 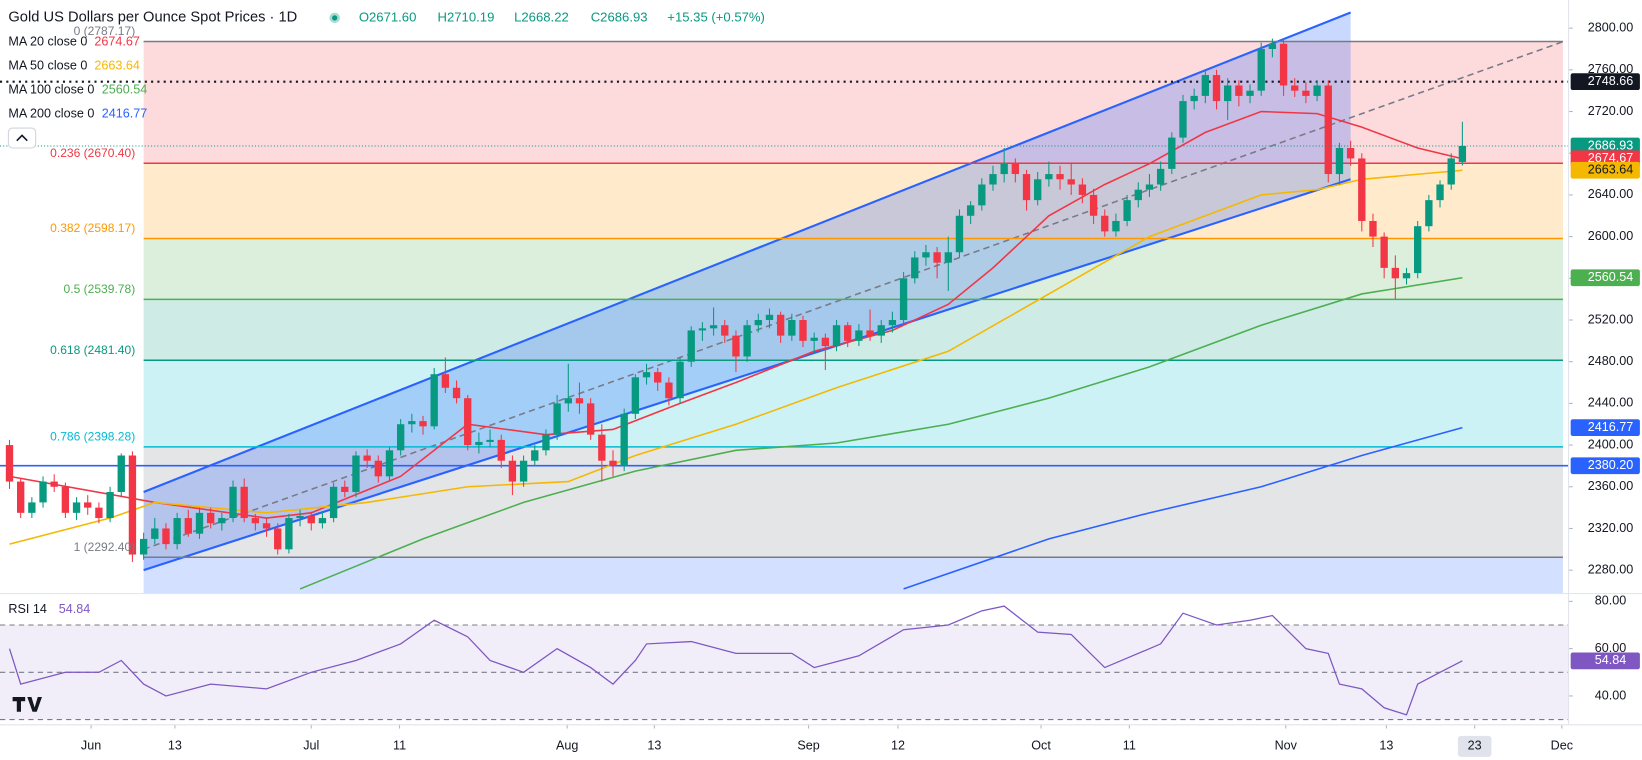 What do you see at coordinates (1610, 427) in the screenshot?
I see `ma-tag: 2416.77` at bounding box center [1610, 427].